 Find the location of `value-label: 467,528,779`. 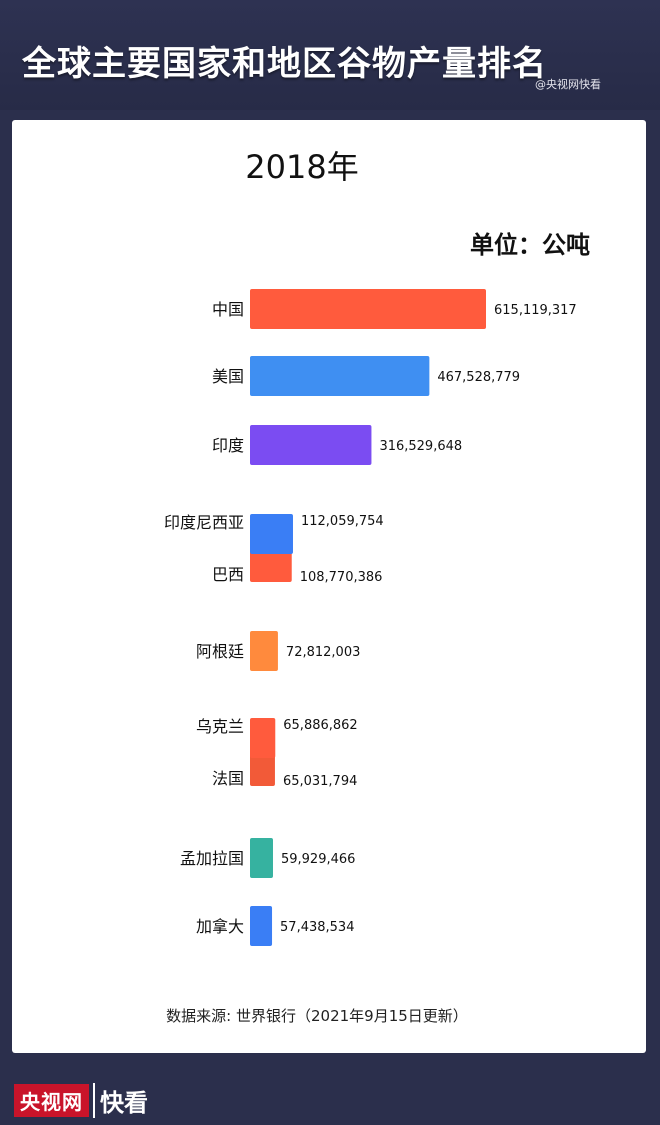

value-label: 467,528,779 is located at coordinates (478, 377).